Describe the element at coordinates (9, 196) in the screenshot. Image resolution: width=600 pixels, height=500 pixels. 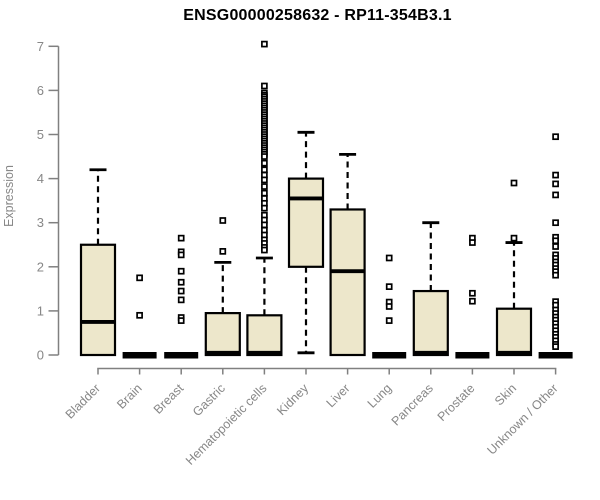
I see `y-axis-title: Expression` at that location.